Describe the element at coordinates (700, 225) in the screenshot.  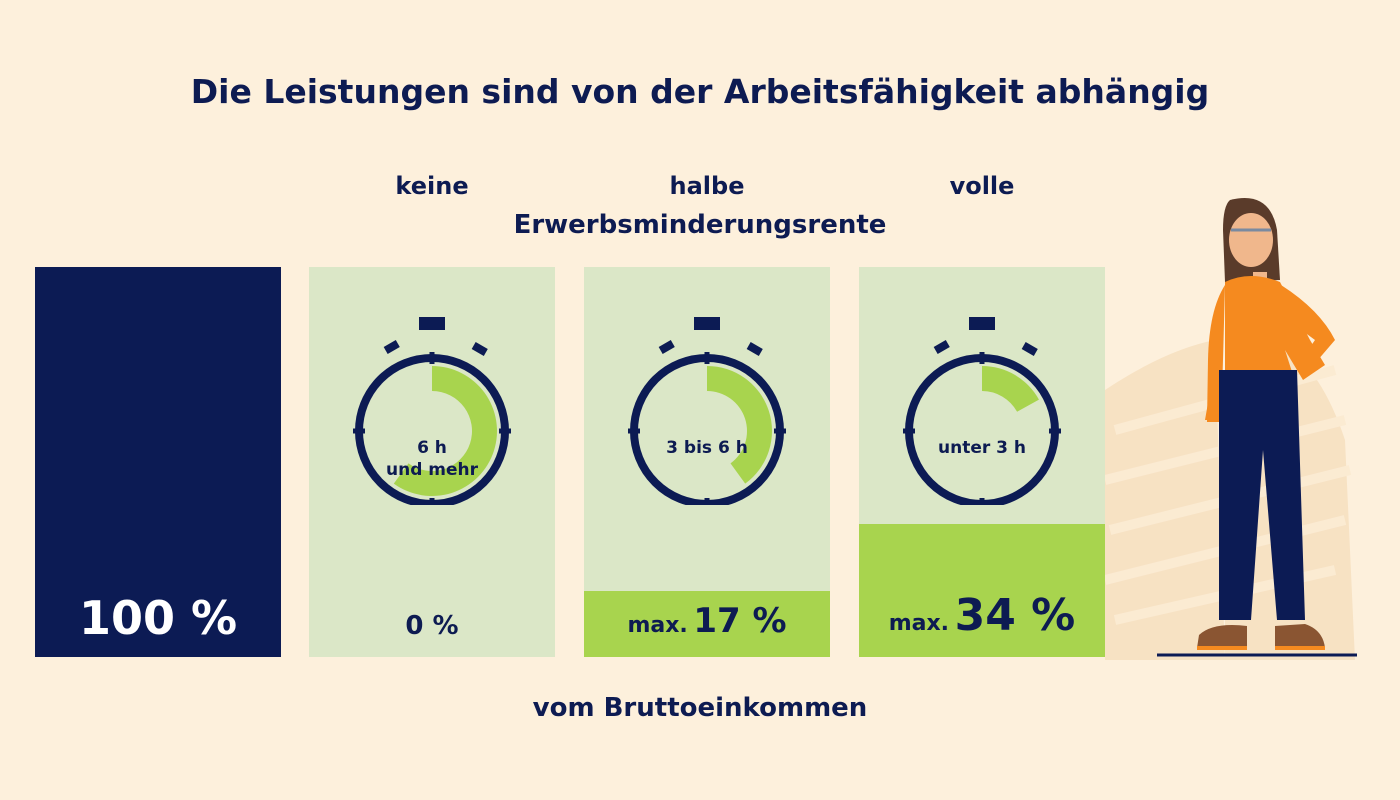
I see `subtitle: Erwerbsminderungsrente` at that location.